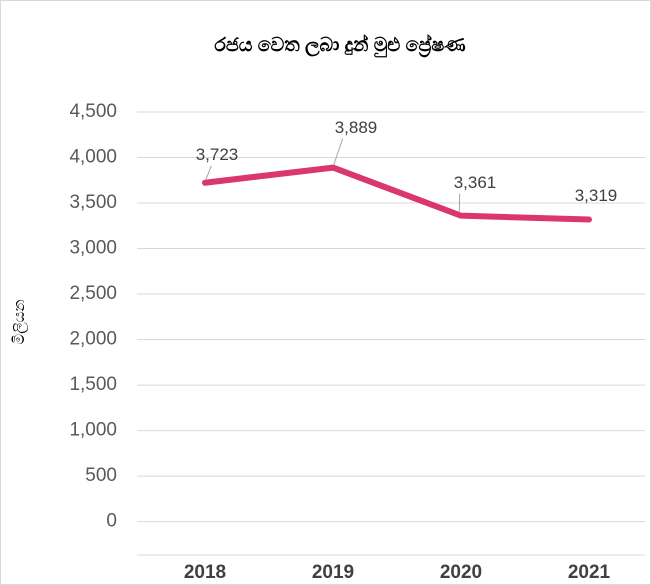 This screenshot has height=585, width=651. What do you see at coordinates (93, 157) in the screenshot?
I see `y-tick-label: 4,000` at bounding box center [93, 157].